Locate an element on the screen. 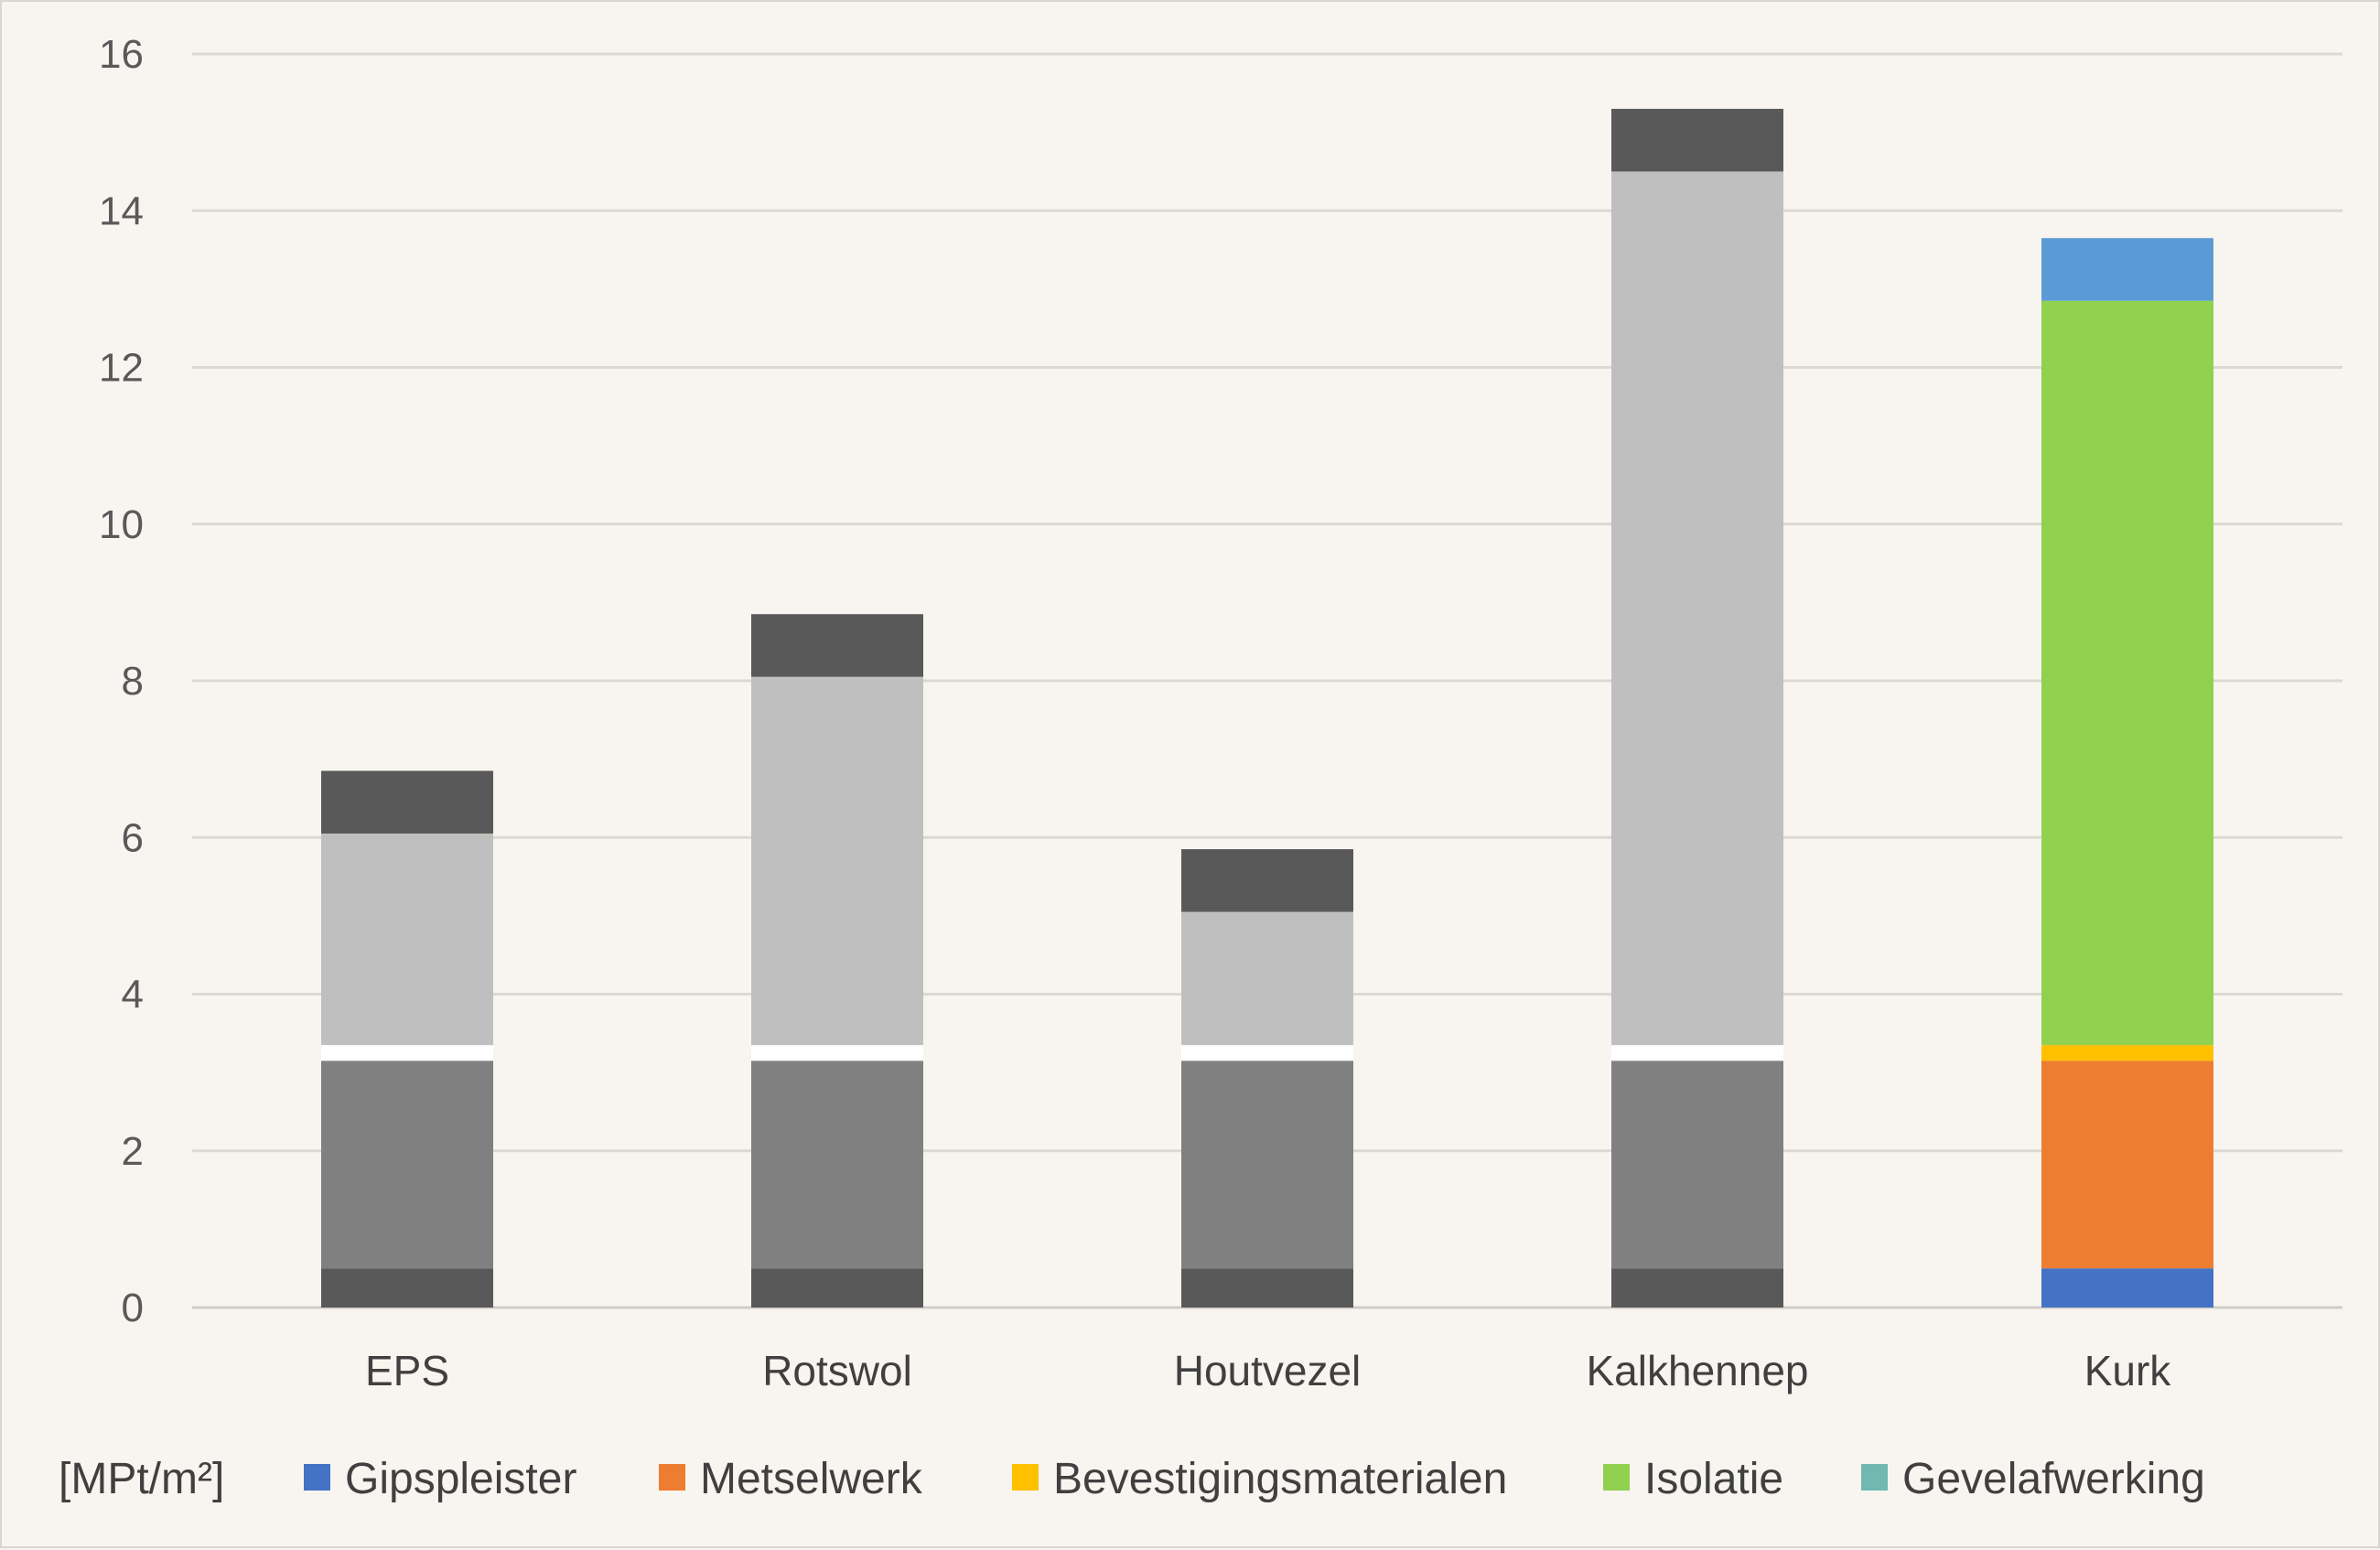  legend-label: Isolatie is located at coordinates (1713, 1479).